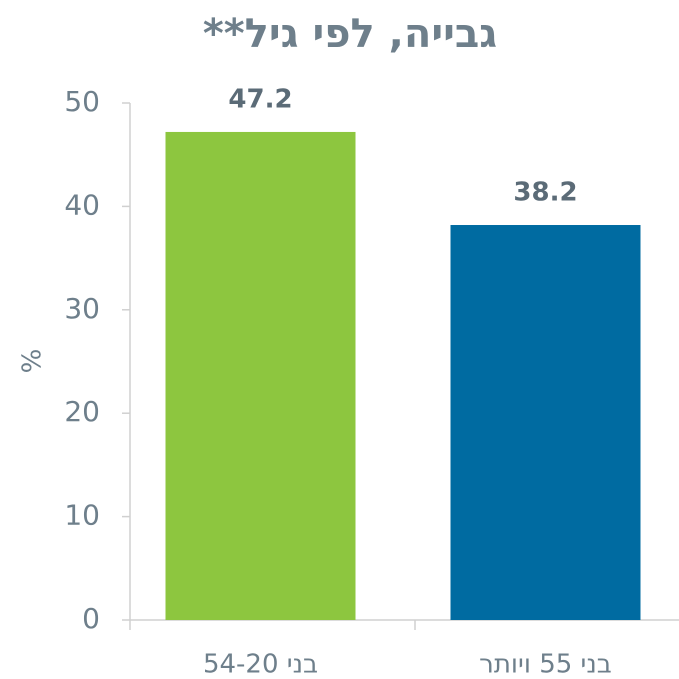  I want to click on x-tick-label: בני 55 ויותר, so click(545, 664).